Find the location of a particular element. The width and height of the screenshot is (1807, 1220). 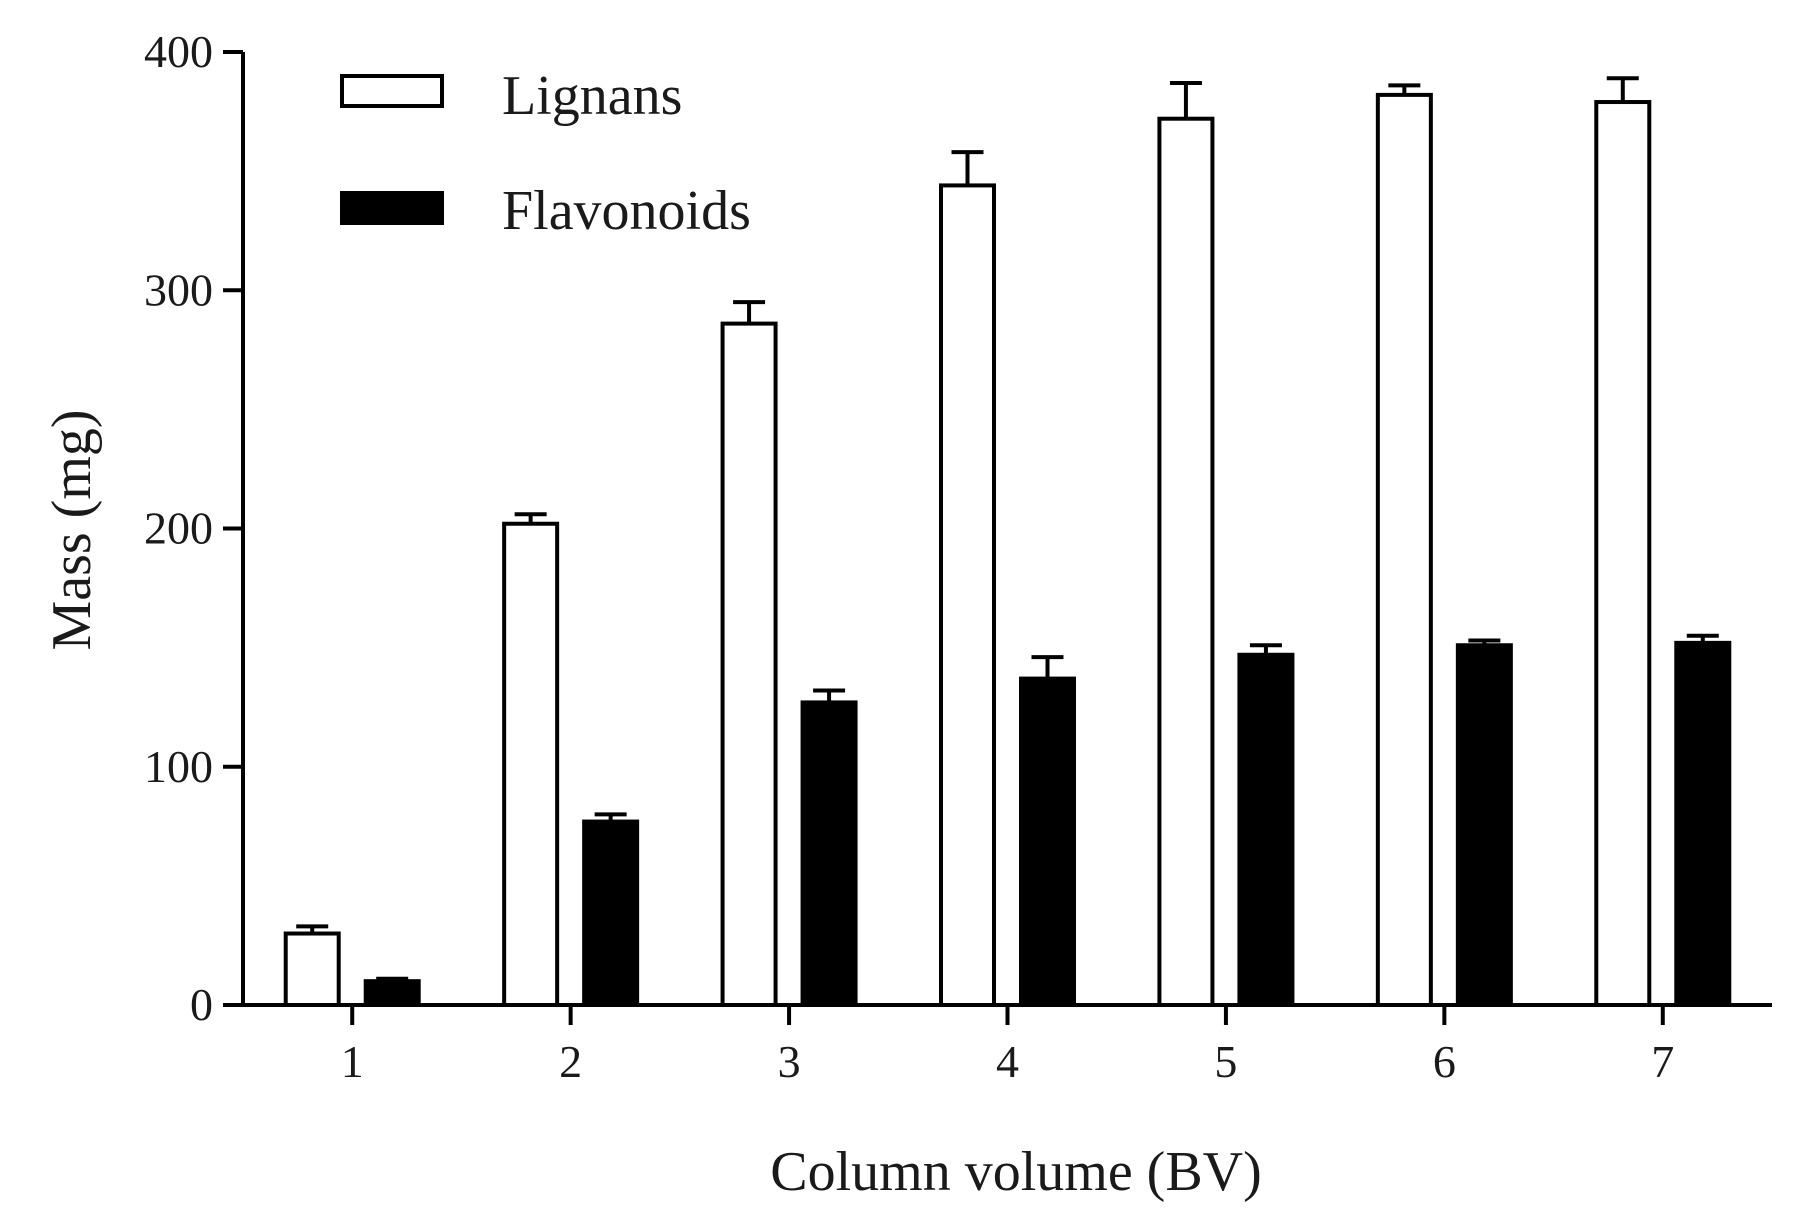

x-tick-label: 5 is located at coordinates (1225, 1061).